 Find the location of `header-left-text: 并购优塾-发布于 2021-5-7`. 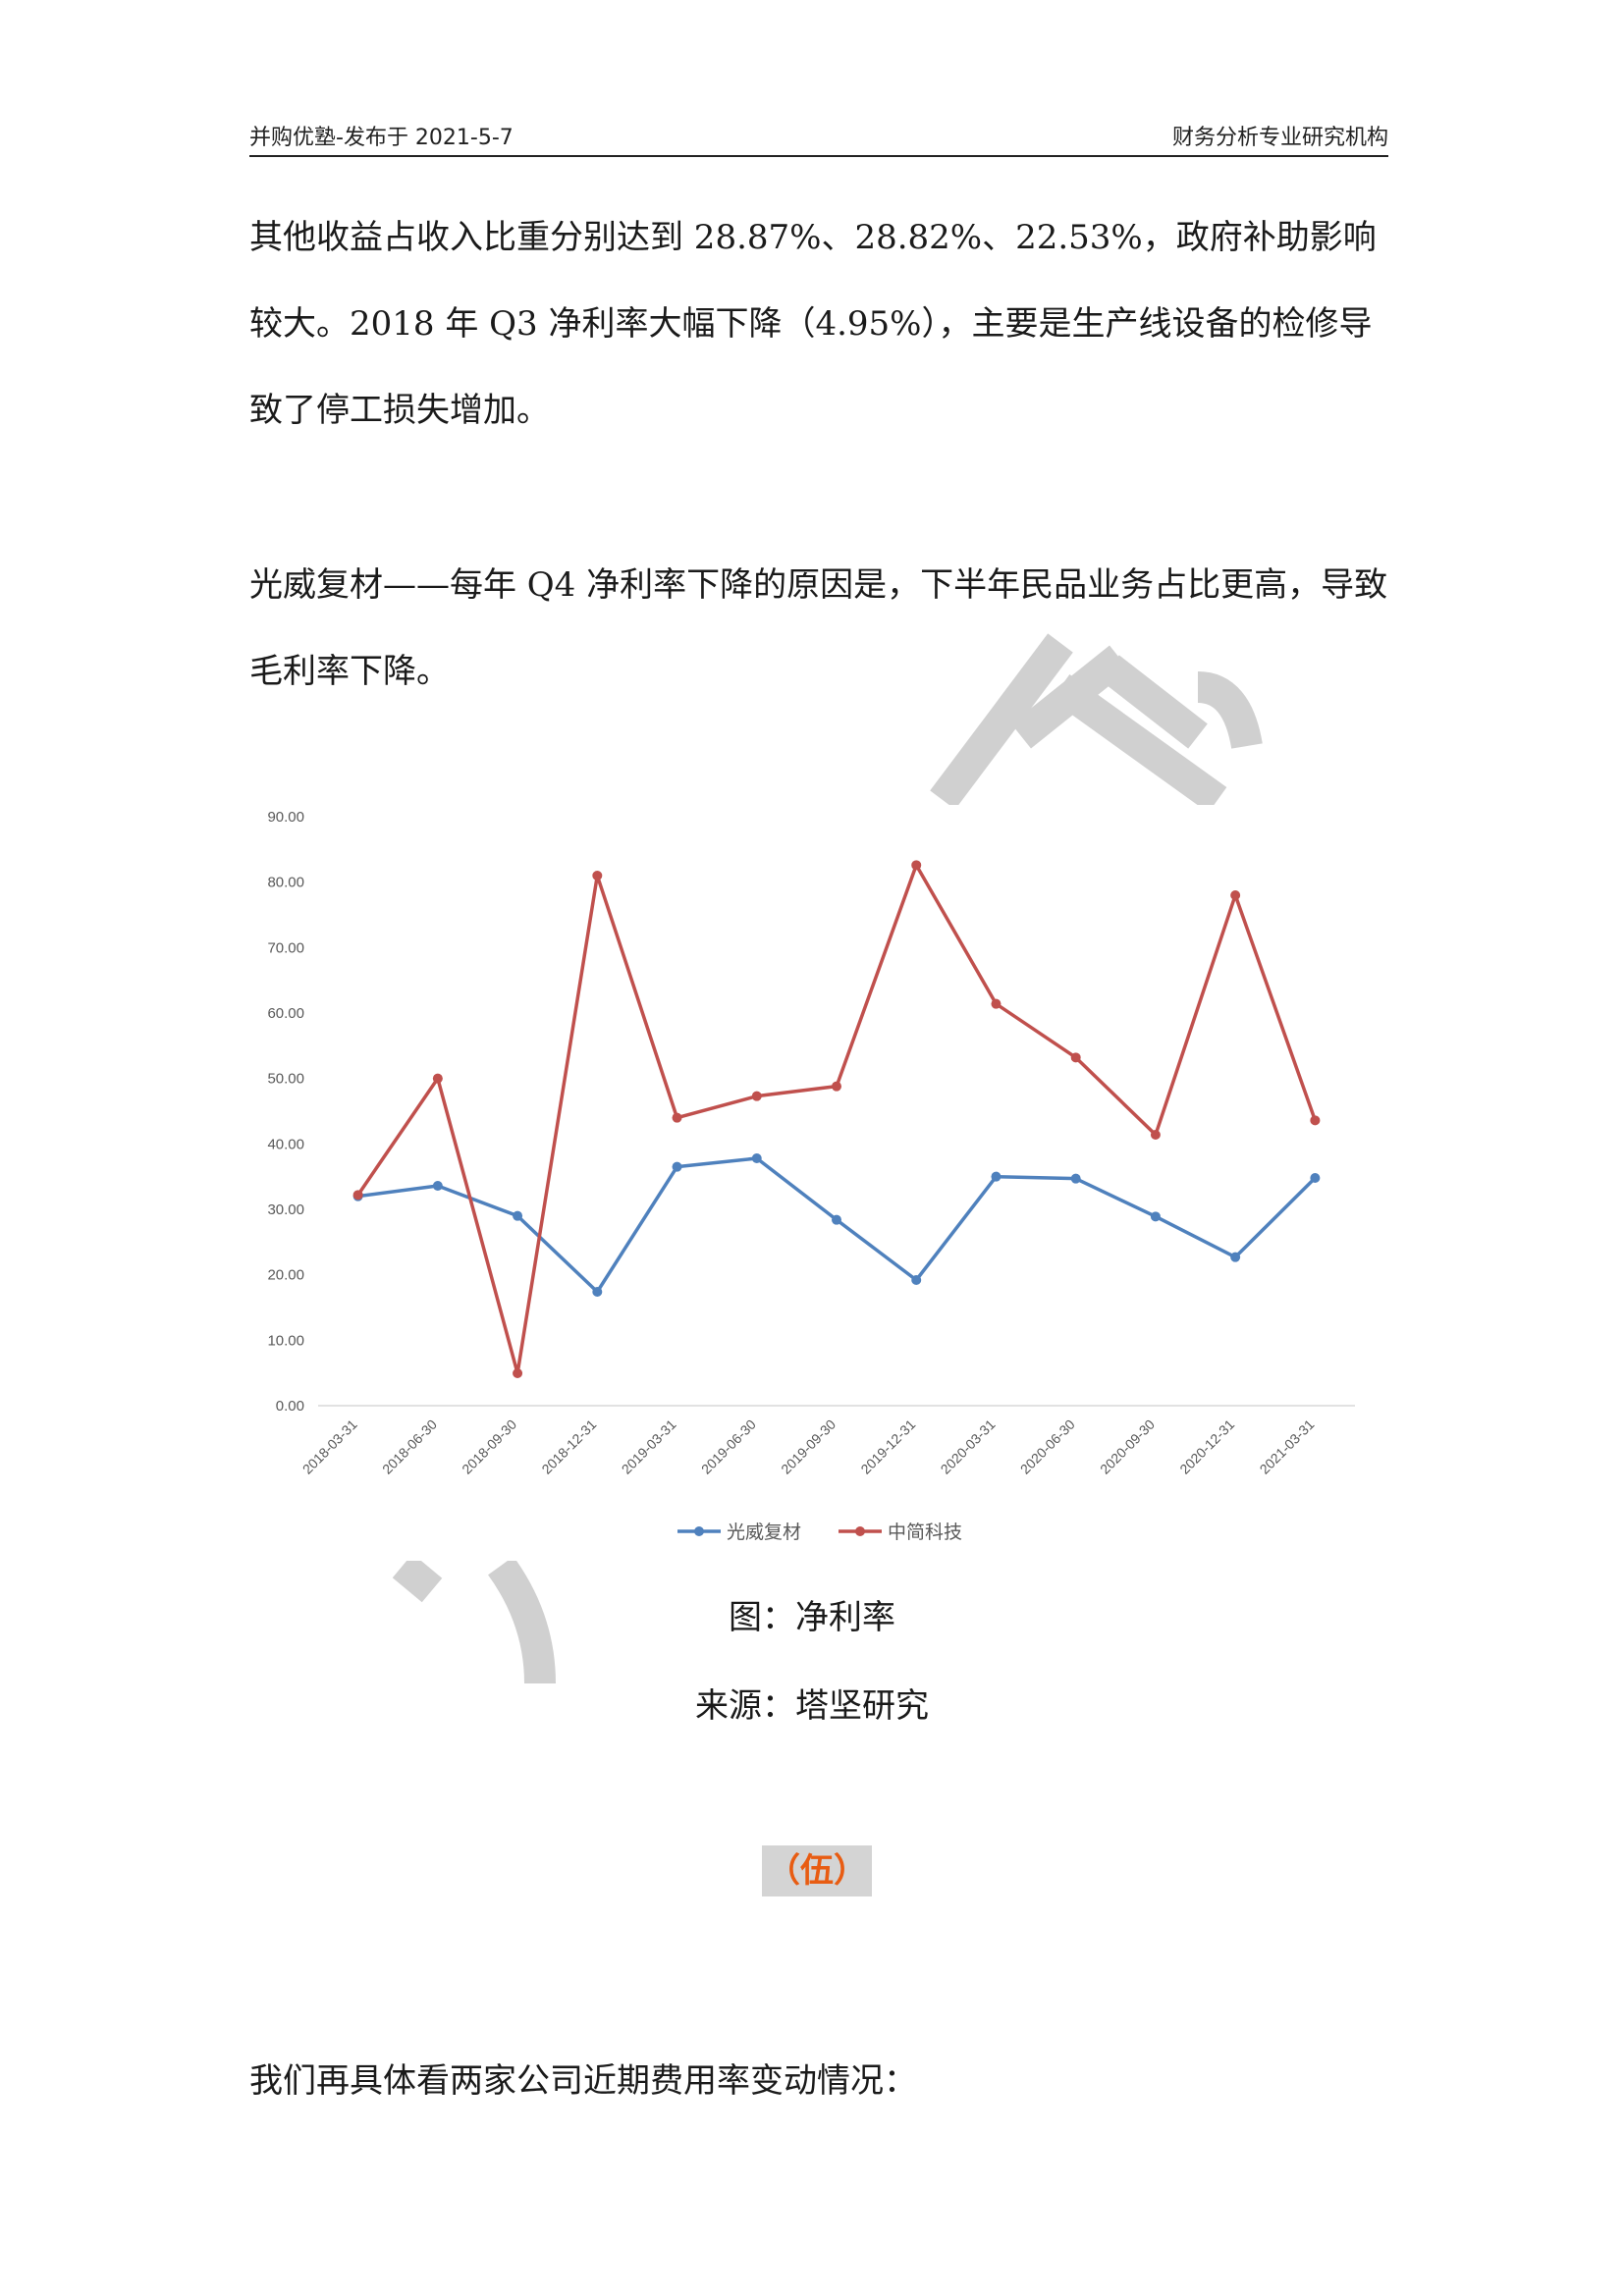

header-left-text: 并购优塾-发布于 2021-5-7 is located at coordinates (381, 138).